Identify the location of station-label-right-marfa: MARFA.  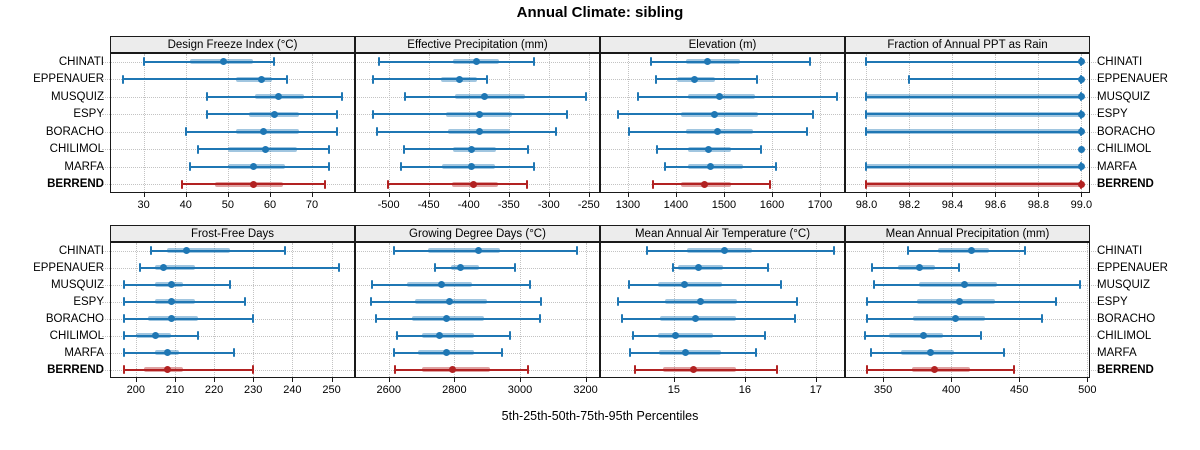
(1117, 166).